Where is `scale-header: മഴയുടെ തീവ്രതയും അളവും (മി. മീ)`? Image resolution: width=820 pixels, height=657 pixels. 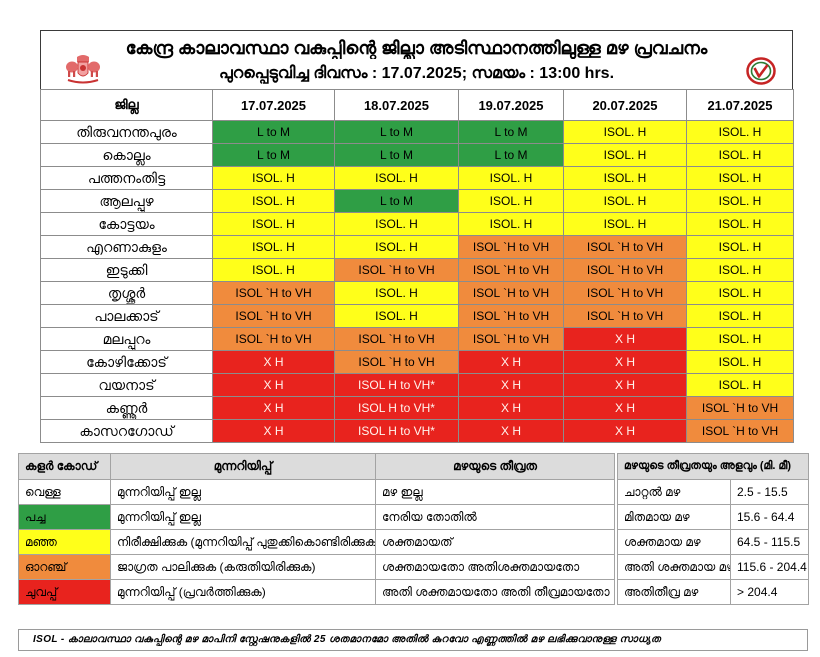
scale-header: മഴയുടെ തീവ്രതയും അളവും (മി. മീ) is located at coordinates (713, 466).